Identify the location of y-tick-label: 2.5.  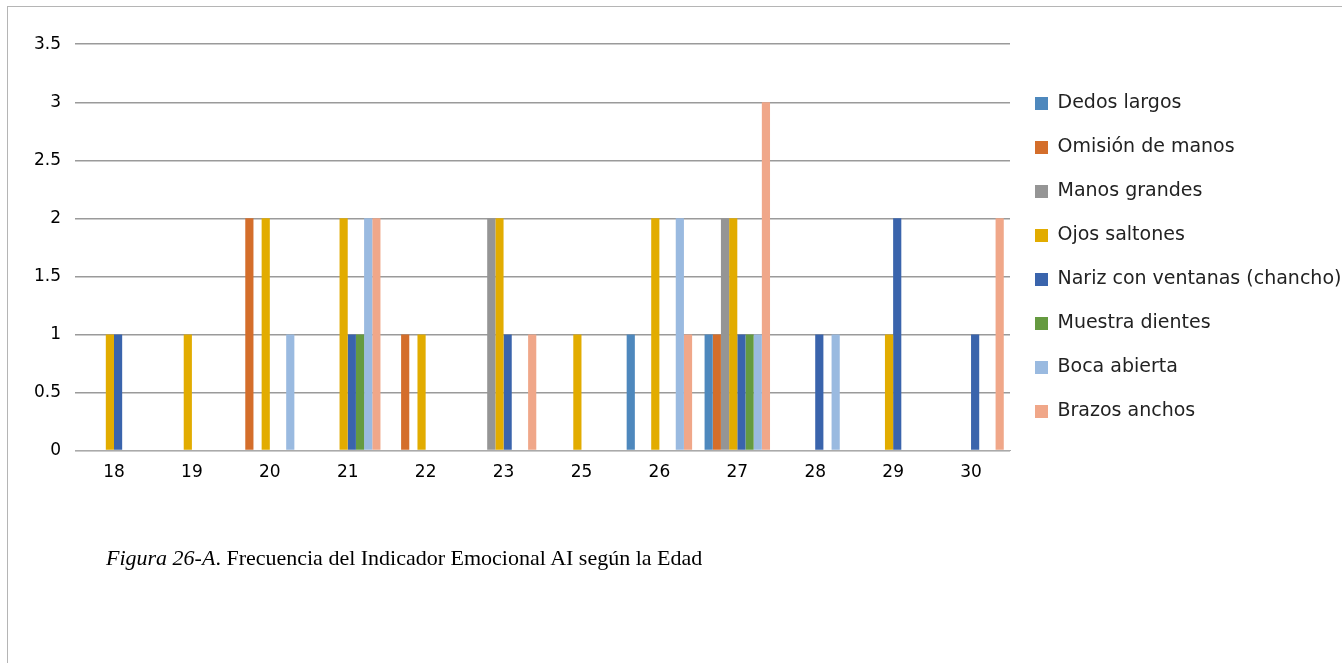
(47, 158).